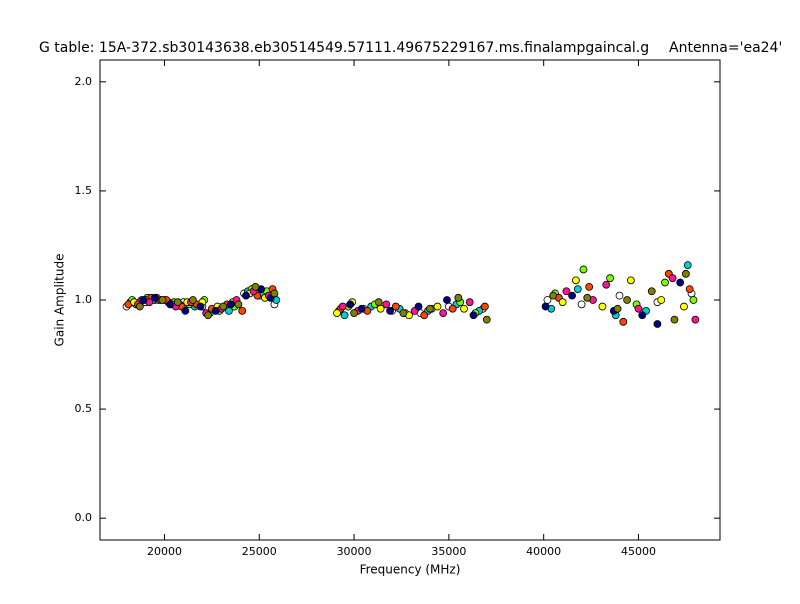  What do you see at coordinates (638, 551) in the screenshot?
I see `x-tick-label: 45000` at bounding box center [638, 551].